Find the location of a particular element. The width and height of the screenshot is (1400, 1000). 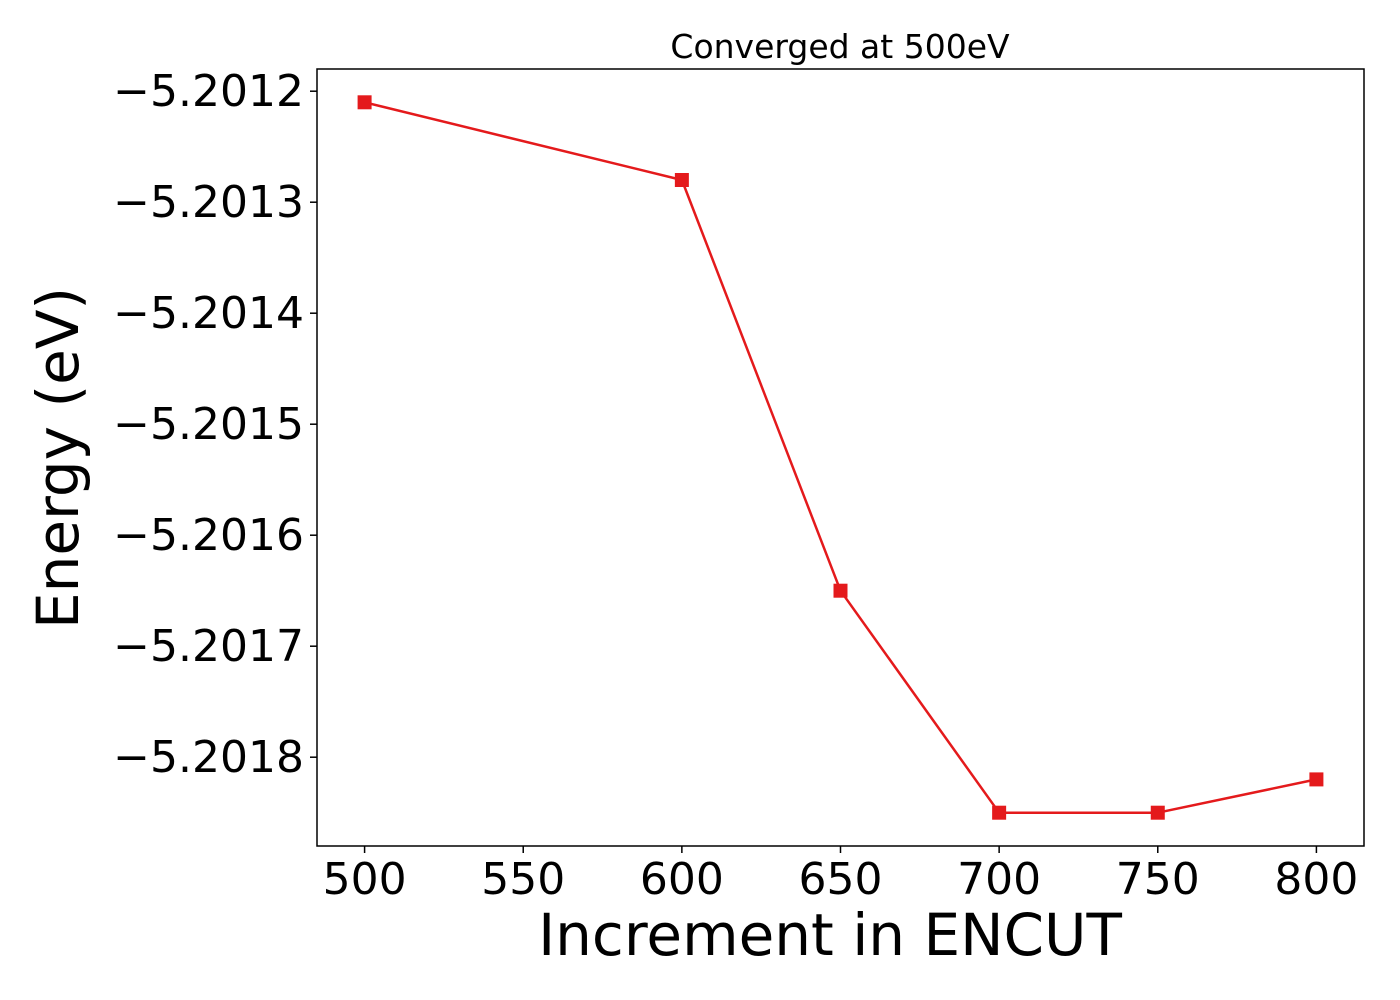

y-tick-label: −5.2014 is located at coordinates (208, 313).